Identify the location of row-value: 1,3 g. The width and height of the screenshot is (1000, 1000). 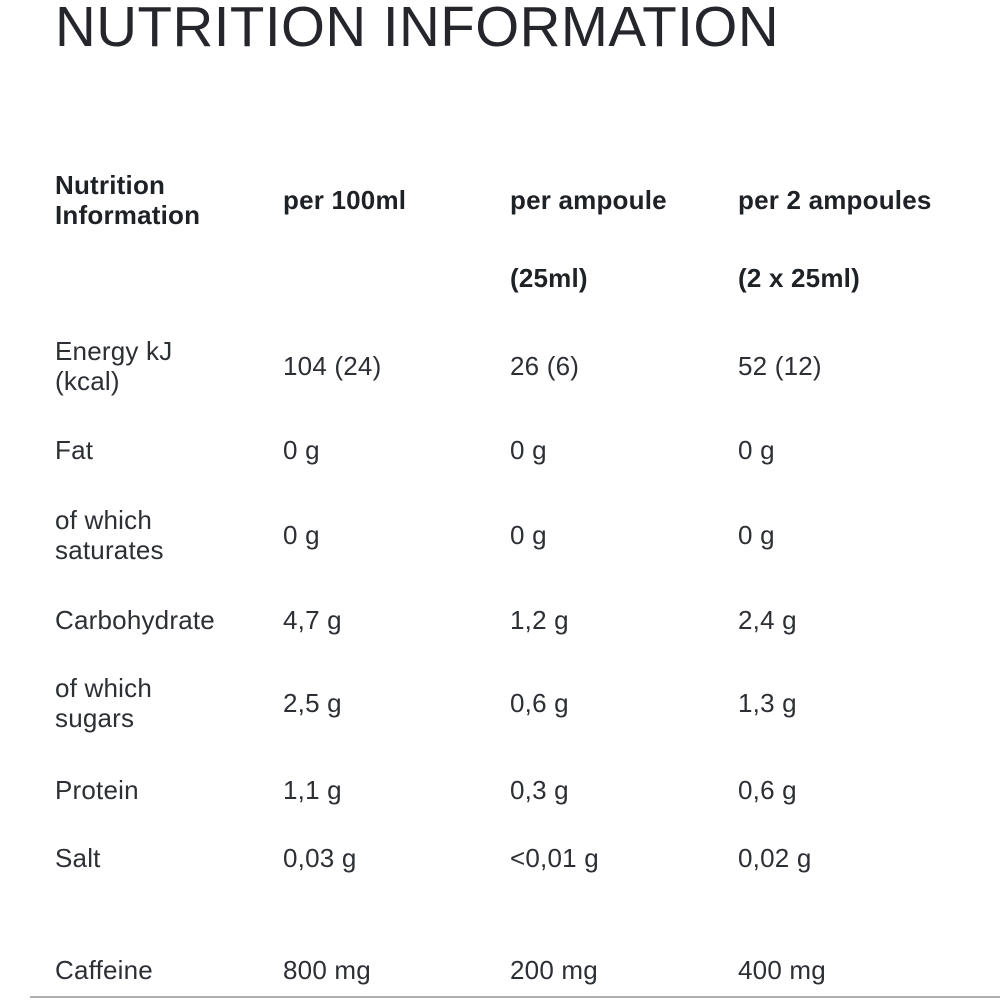
(767, 703).